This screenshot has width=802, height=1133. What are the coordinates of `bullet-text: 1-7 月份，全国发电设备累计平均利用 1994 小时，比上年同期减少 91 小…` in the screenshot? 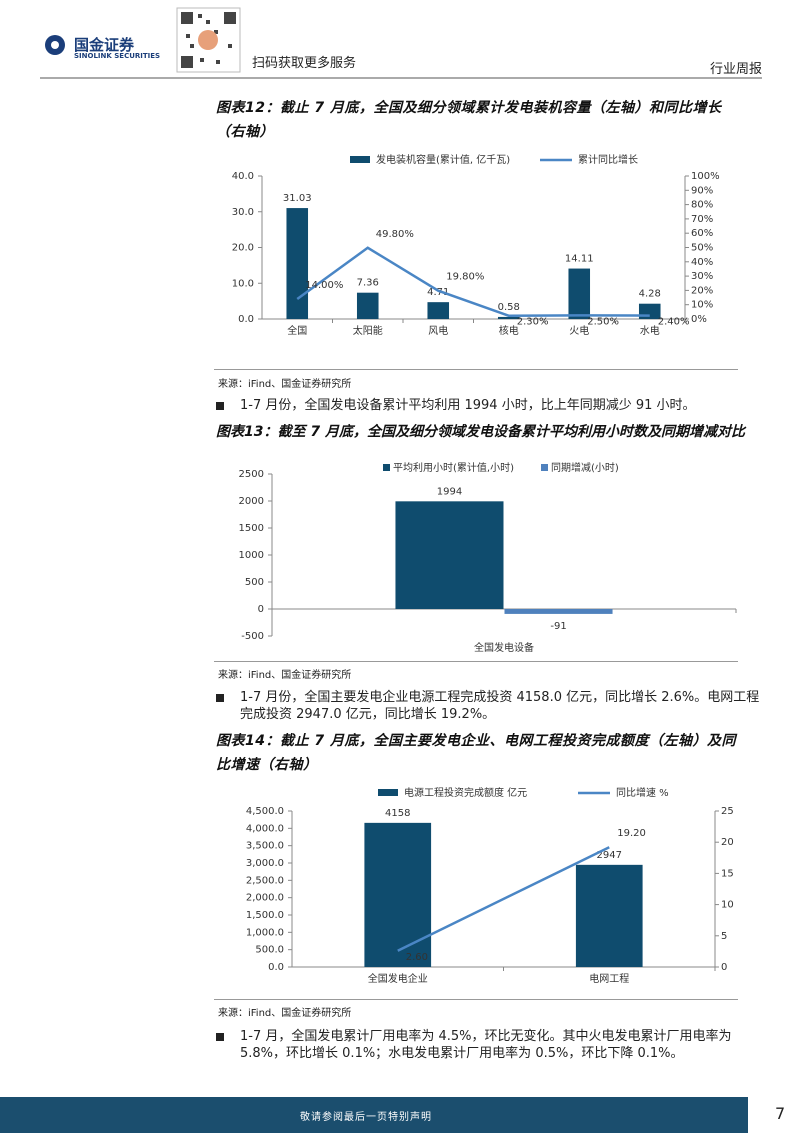 It's located at (468, 405).